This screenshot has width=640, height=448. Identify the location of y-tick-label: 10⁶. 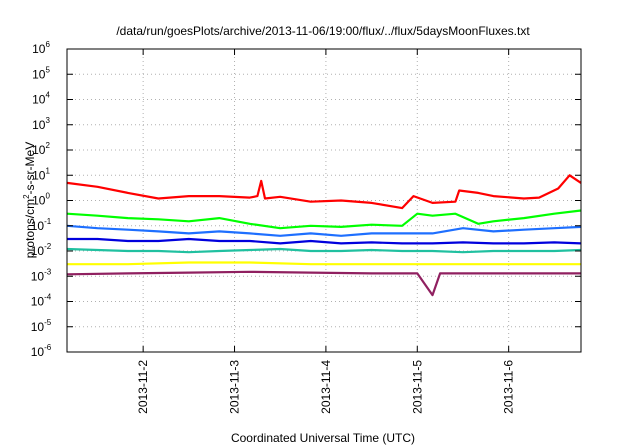
(41, 48).